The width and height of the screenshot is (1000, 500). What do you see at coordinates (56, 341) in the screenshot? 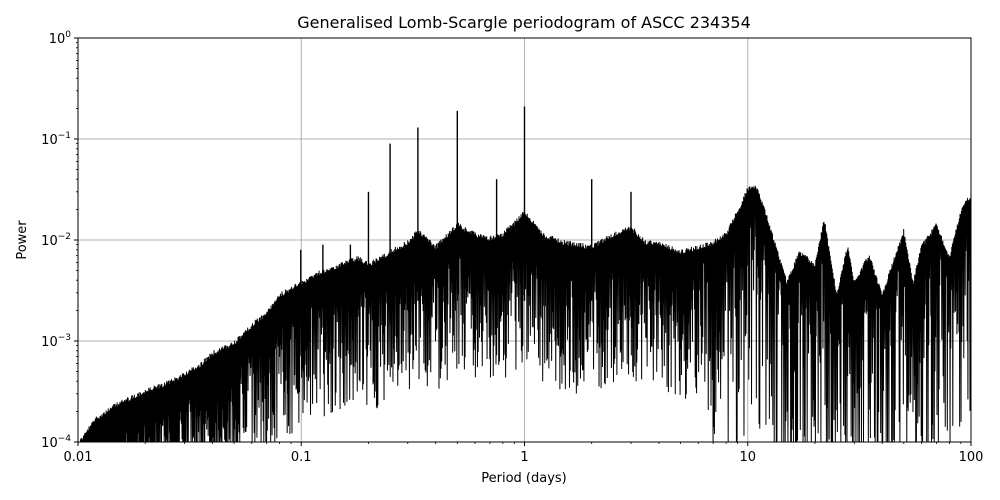
I see `y-tick-label: 10⁻³` at bounding box center [56, 341].